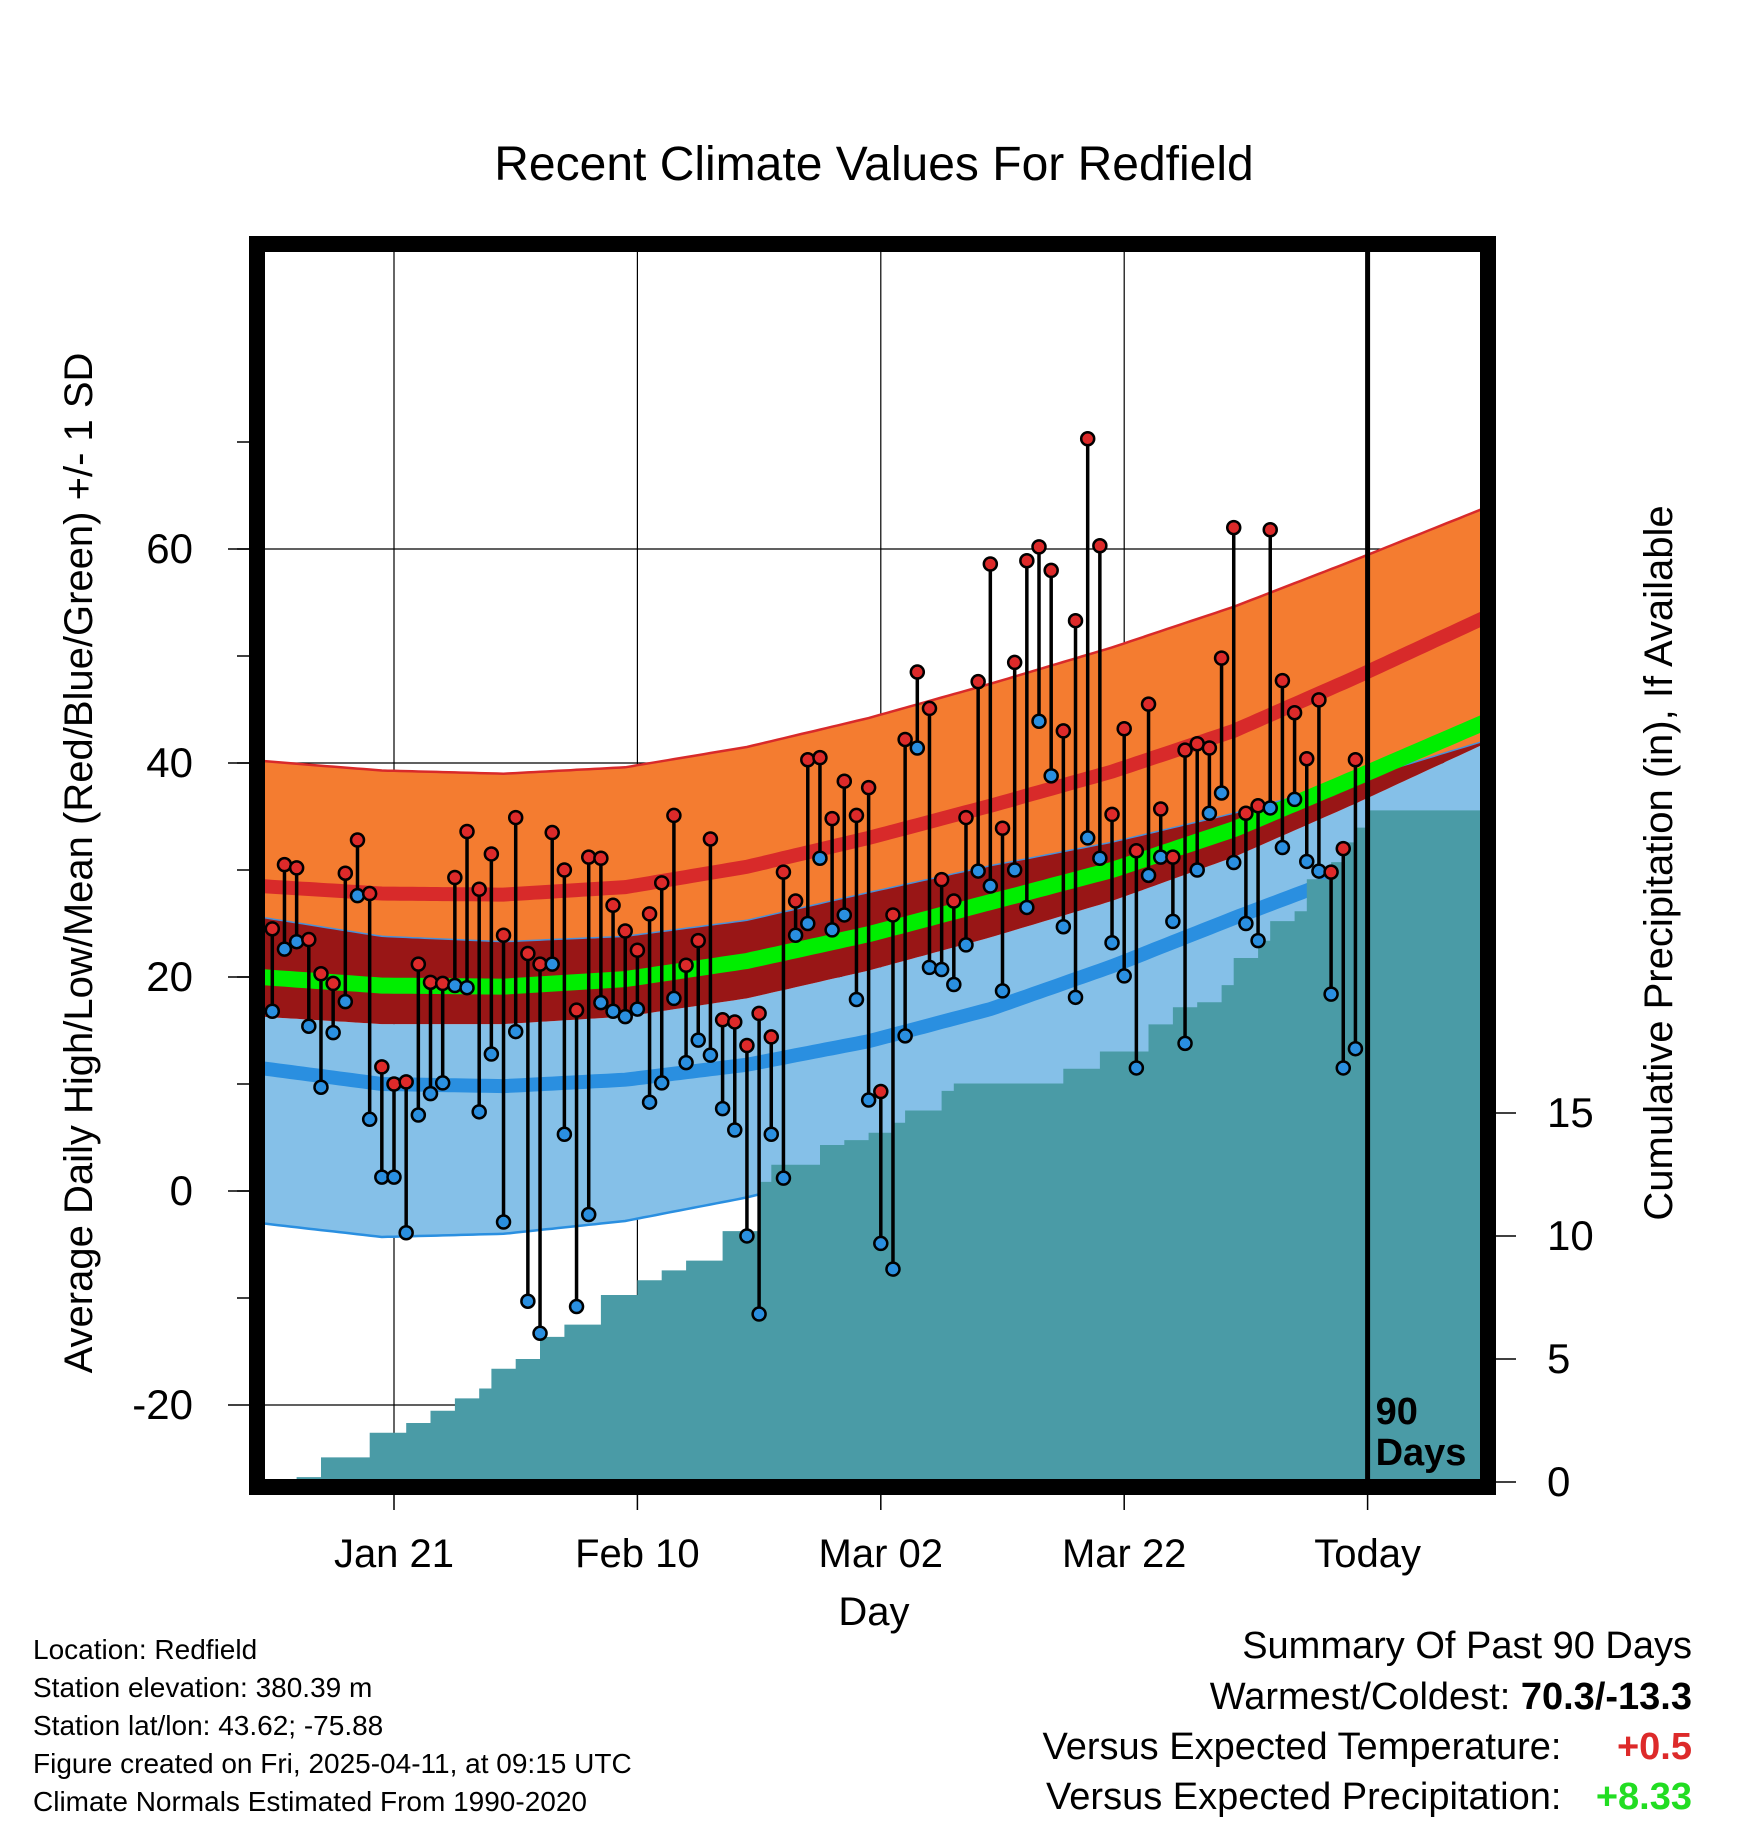  What do you see at coordinates (181, 1190) in the screenshot?
I see `y-axis-tick-label: 0` at bounding box center [181, 1190].